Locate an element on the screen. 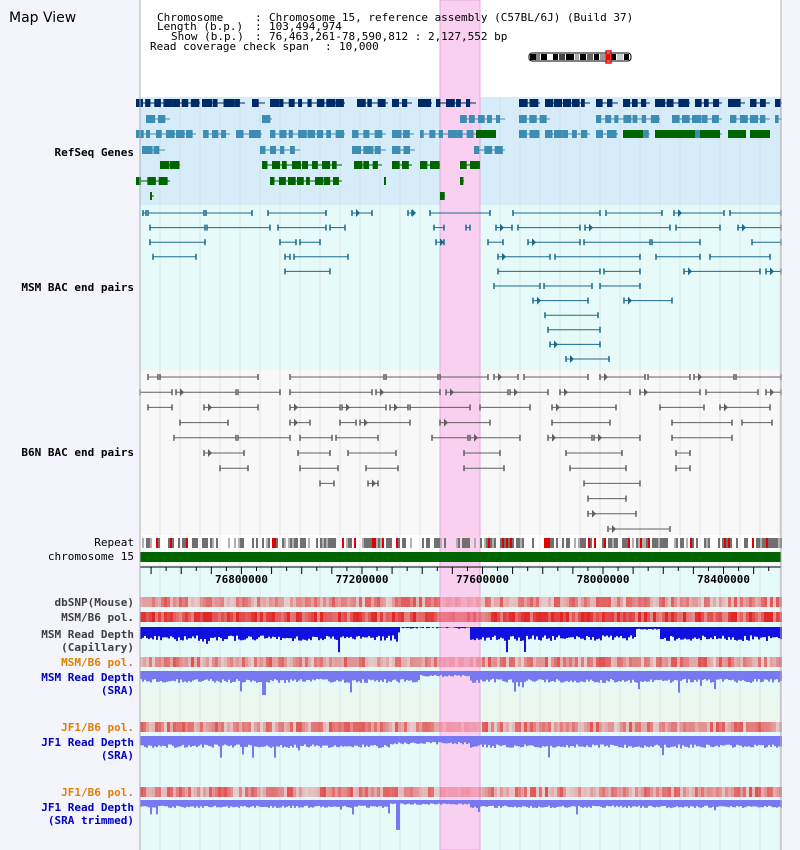 The image size is (800, 850). ideogram-band is located at coordinates (626, 57).